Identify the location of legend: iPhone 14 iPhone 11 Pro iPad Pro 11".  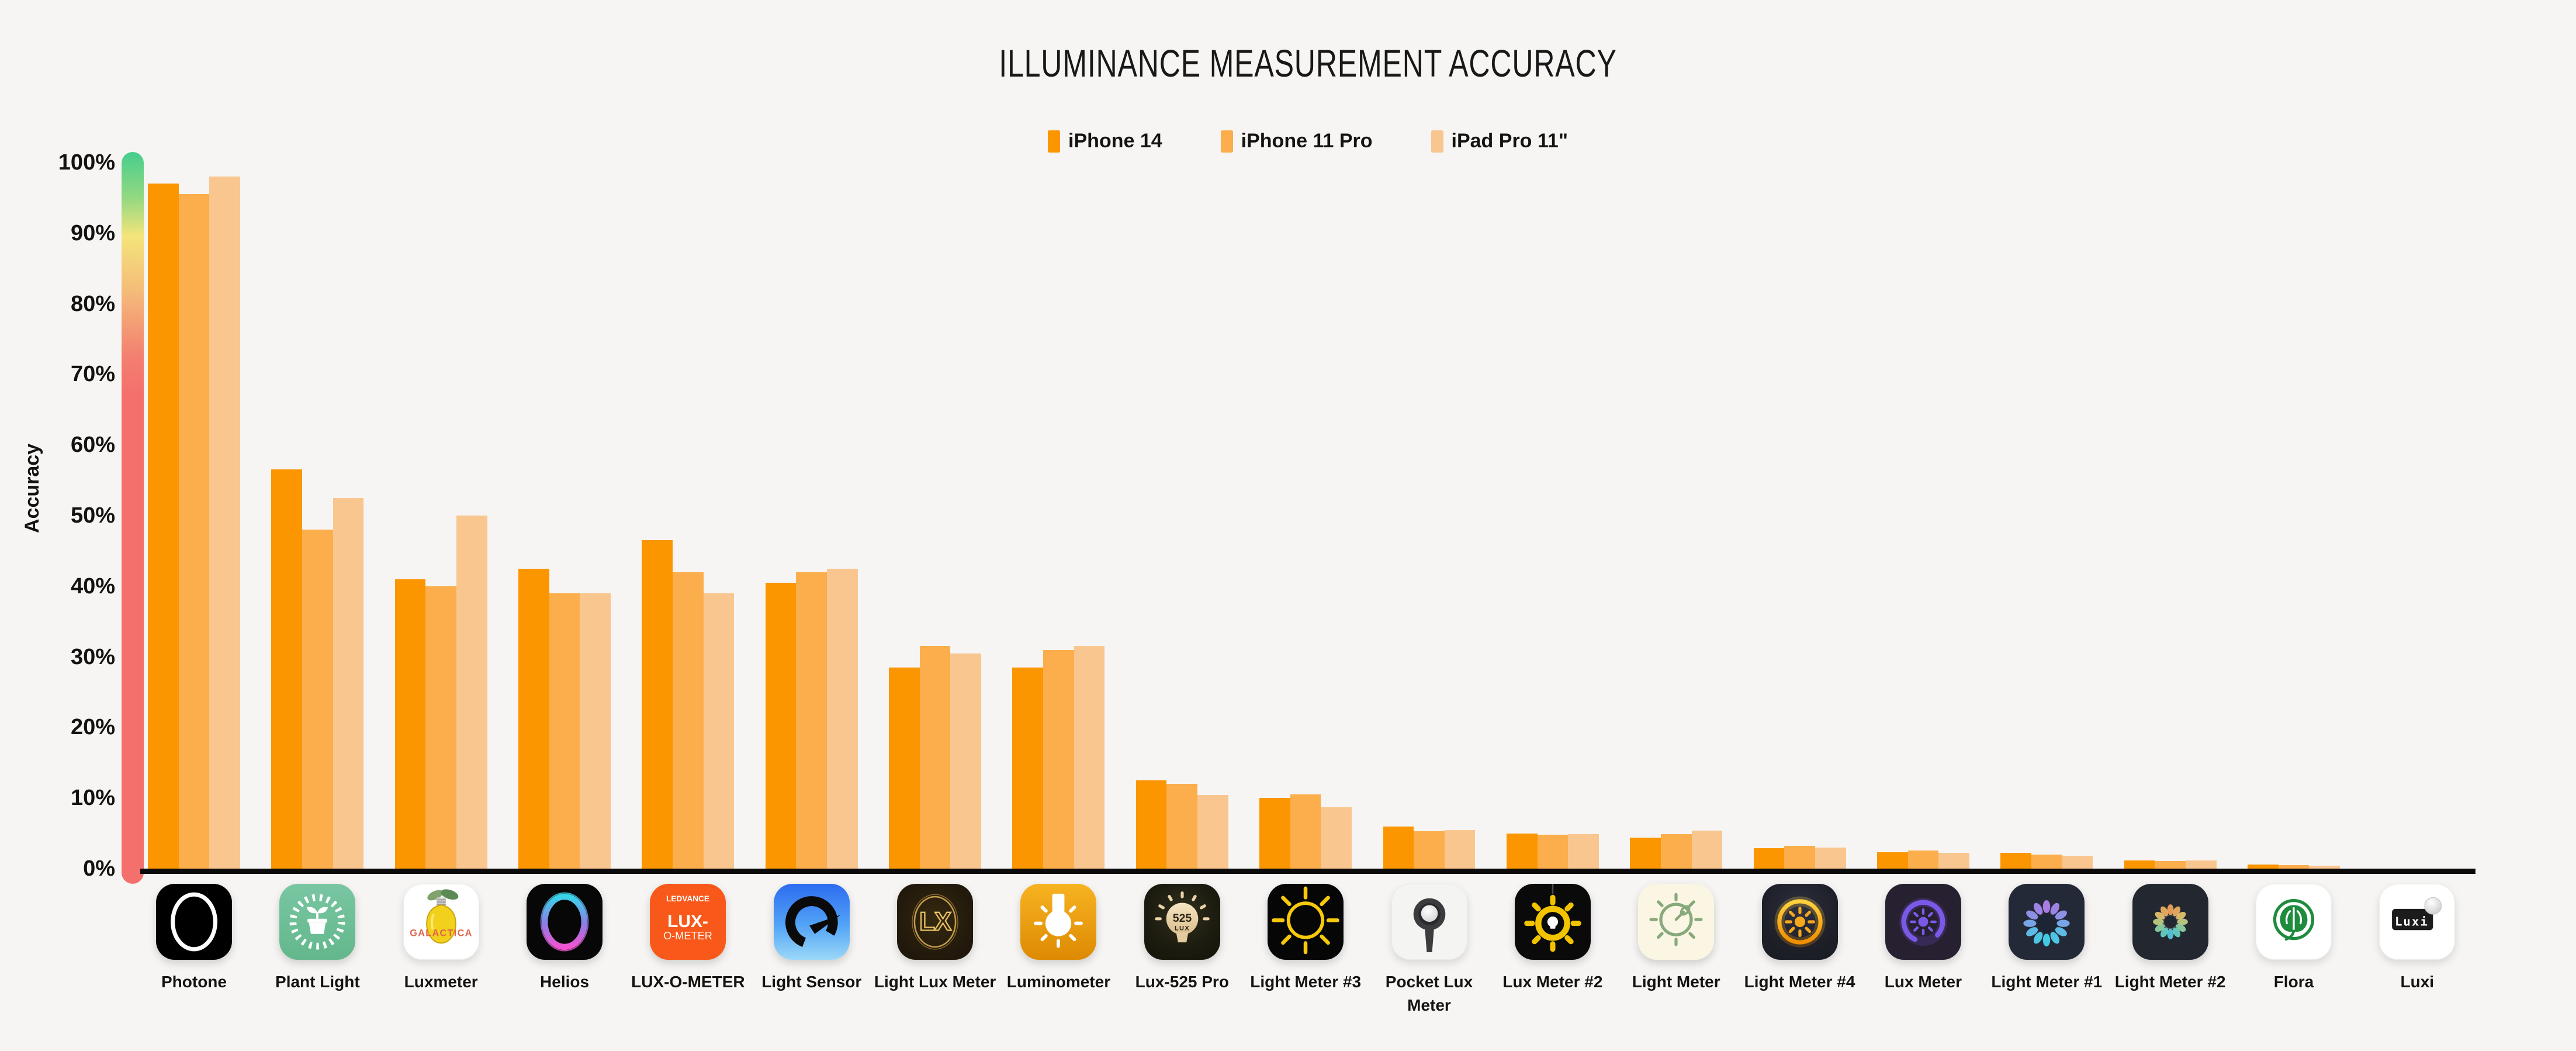
(1307, 142).